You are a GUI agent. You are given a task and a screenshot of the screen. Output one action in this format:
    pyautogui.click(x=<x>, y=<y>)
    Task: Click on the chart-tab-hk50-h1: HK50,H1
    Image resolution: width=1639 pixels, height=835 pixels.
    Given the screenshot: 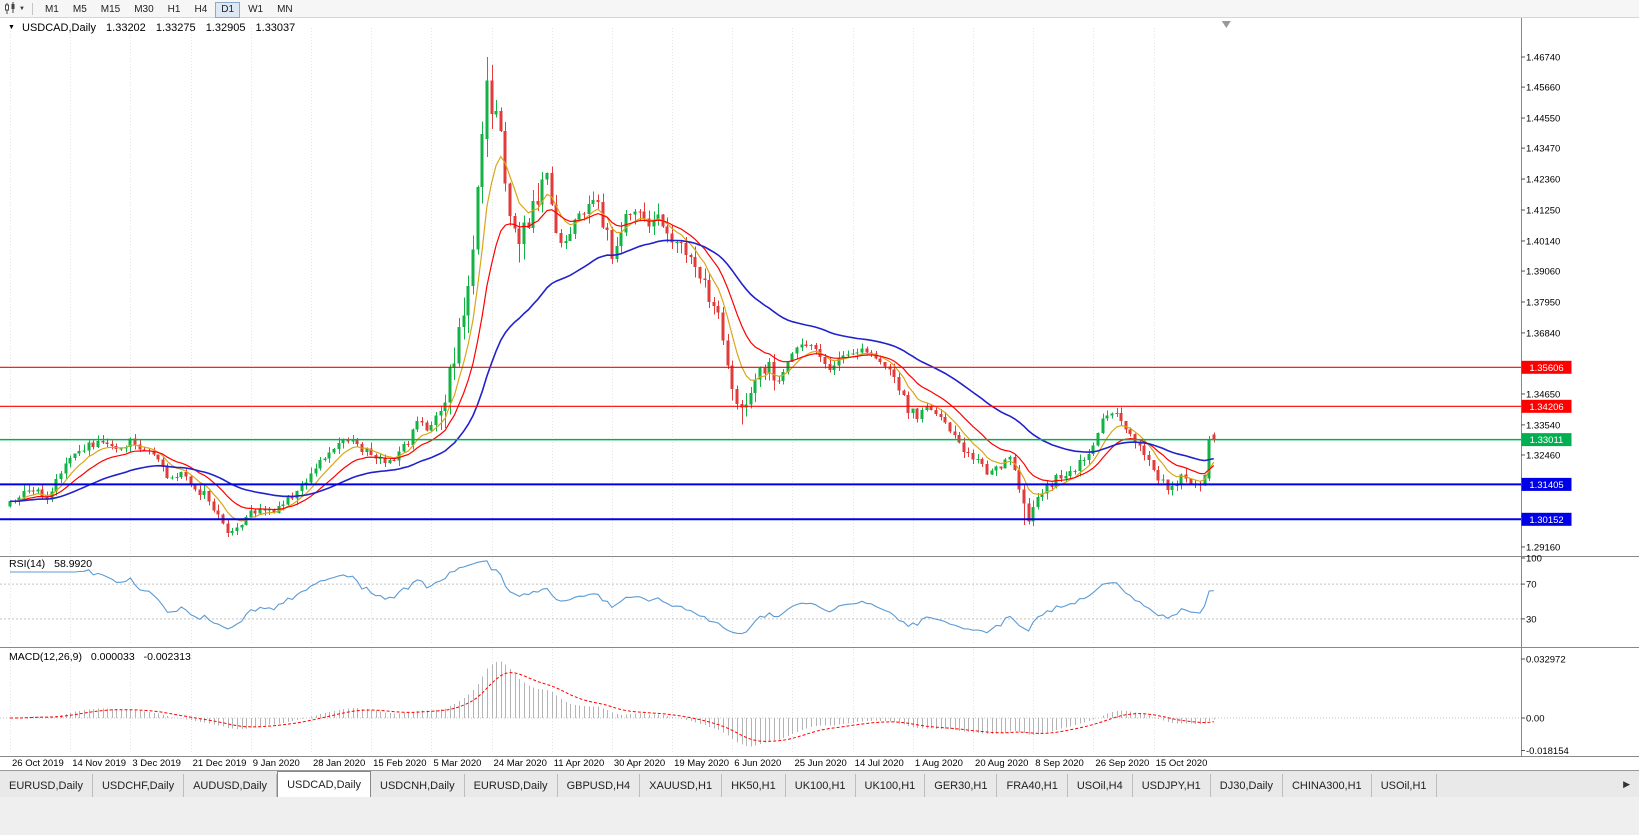 What is the action you would take?
    pyautogui.click(x=754, y=785)
    